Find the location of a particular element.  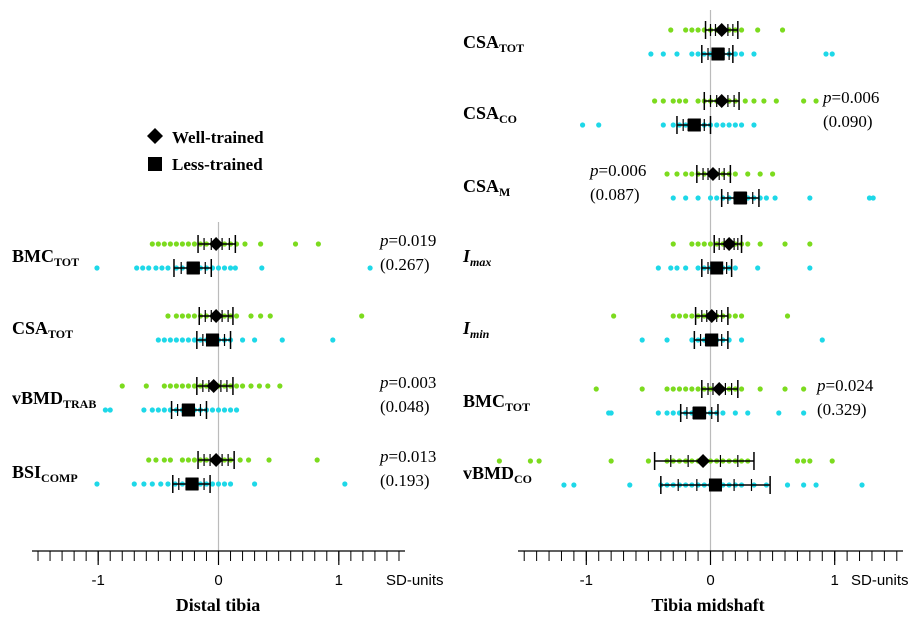

variable-label-subscript: CO is located at coordinates (508, 119).